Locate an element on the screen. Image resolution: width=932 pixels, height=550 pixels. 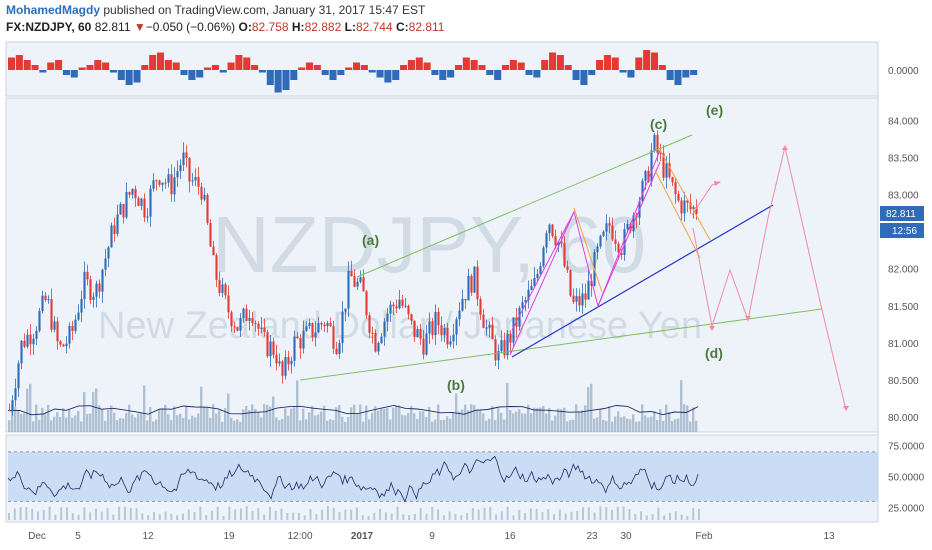
price-tick-label: 84.000 is located at coordinates (903, 121).